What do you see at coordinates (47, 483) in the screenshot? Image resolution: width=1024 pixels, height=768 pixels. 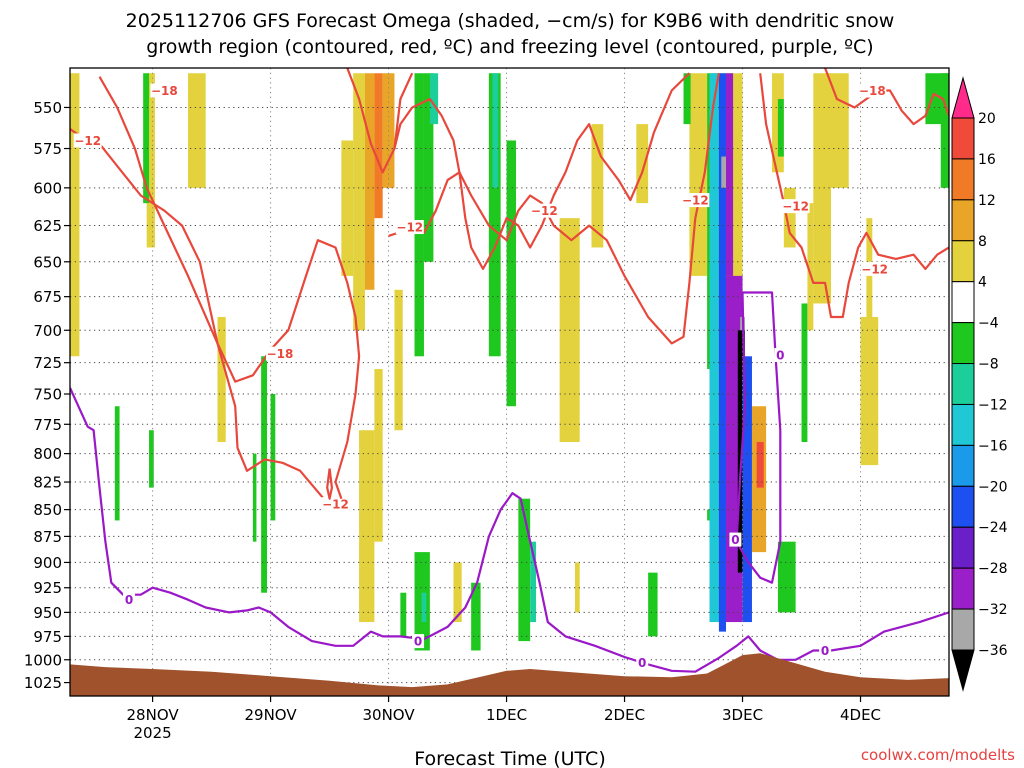 I see `y-tick-label: 825` at bounding box center [47, 483].